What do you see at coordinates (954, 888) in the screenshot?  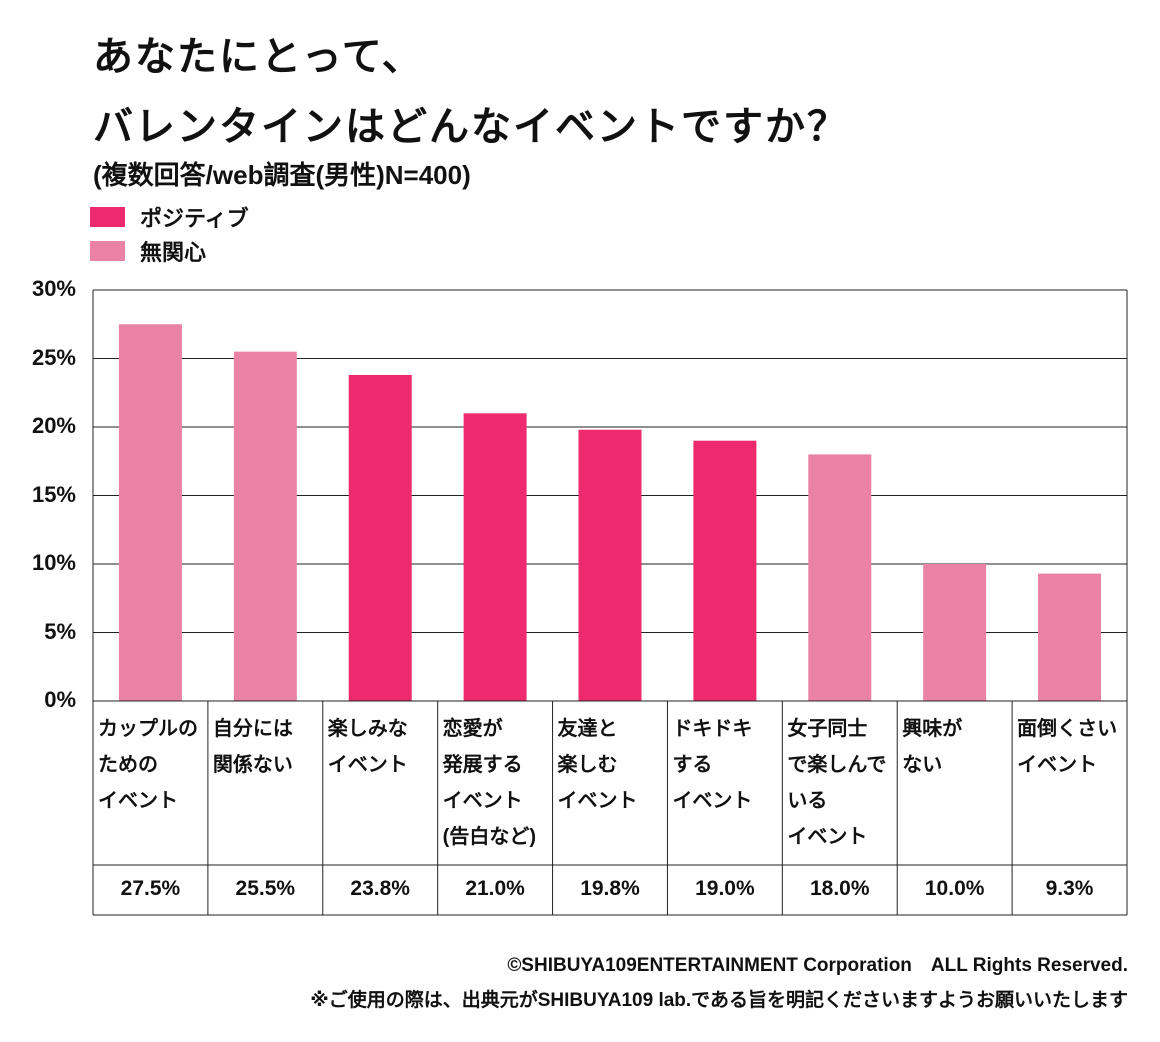 I see `value-label: 10.0%` at bounding box center [954, 888].